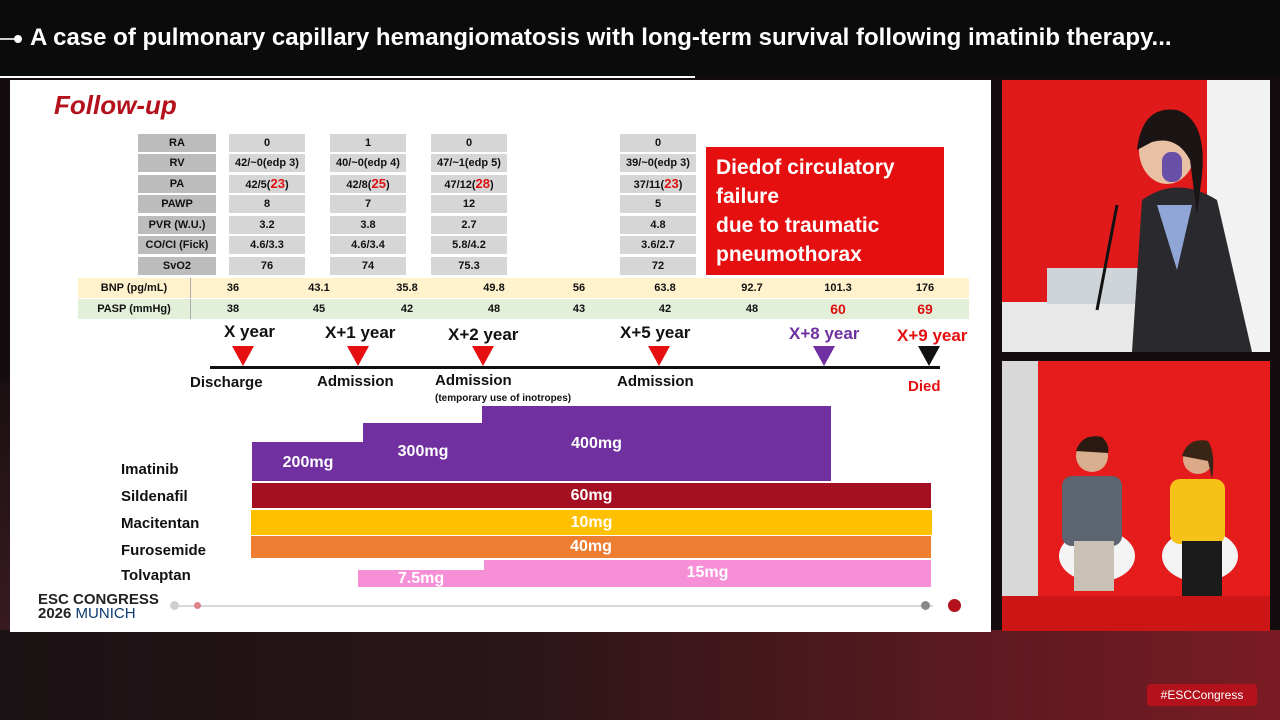 The image size is (1280, 720). I want to click on panel-video-image, so click(1136, 496).